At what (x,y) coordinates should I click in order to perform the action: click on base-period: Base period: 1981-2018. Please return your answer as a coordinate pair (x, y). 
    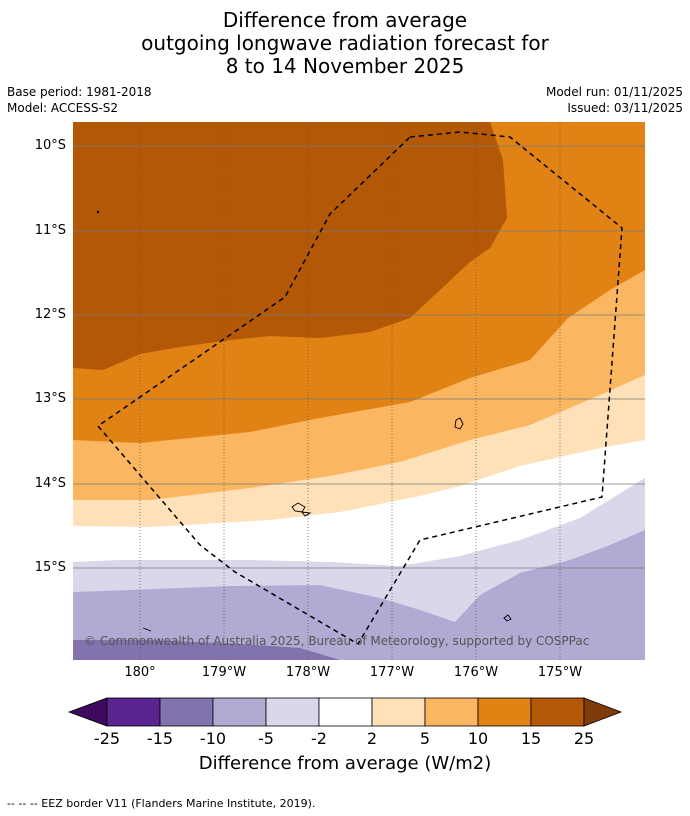
    Looking at the image, I should click on (79, 92).